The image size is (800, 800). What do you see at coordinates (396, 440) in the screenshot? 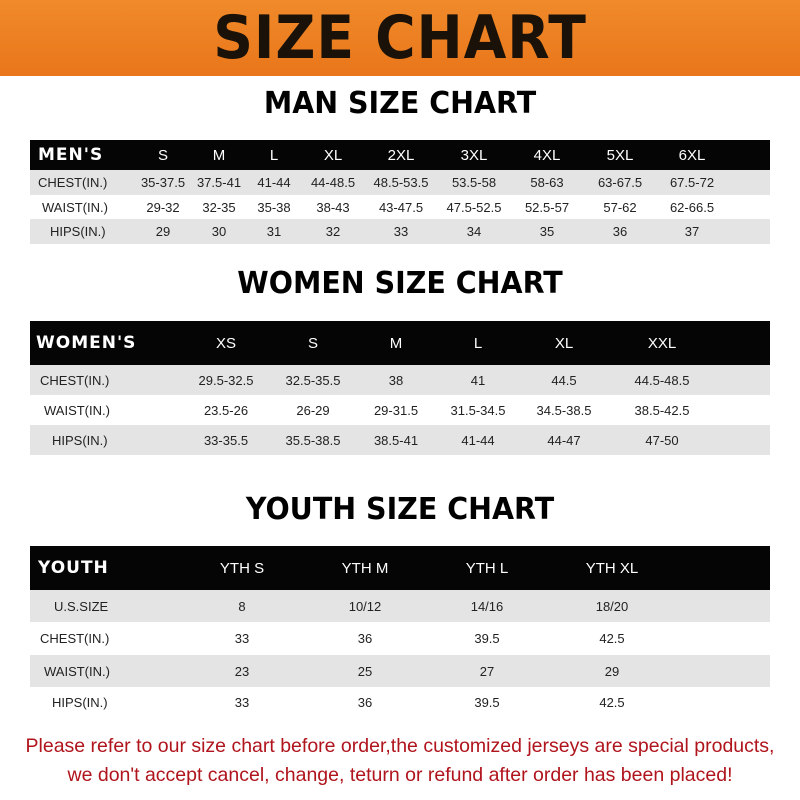
I see `size-value: 38.5-41` at bounding box center [396, 440].